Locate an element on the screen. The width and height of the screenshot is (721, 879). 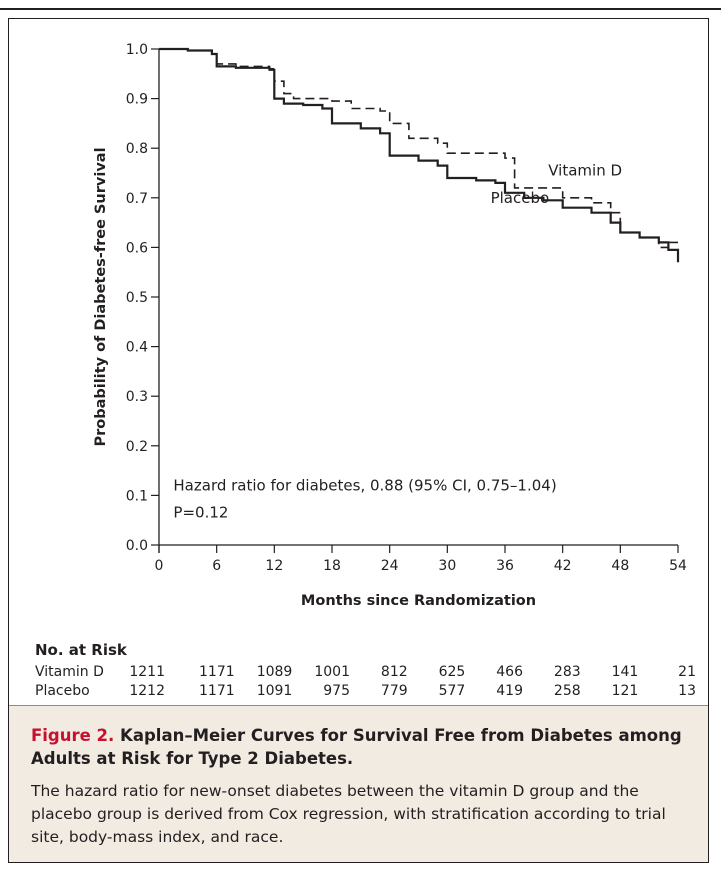
risk-value: 812 is located at coordinates (394, 672).